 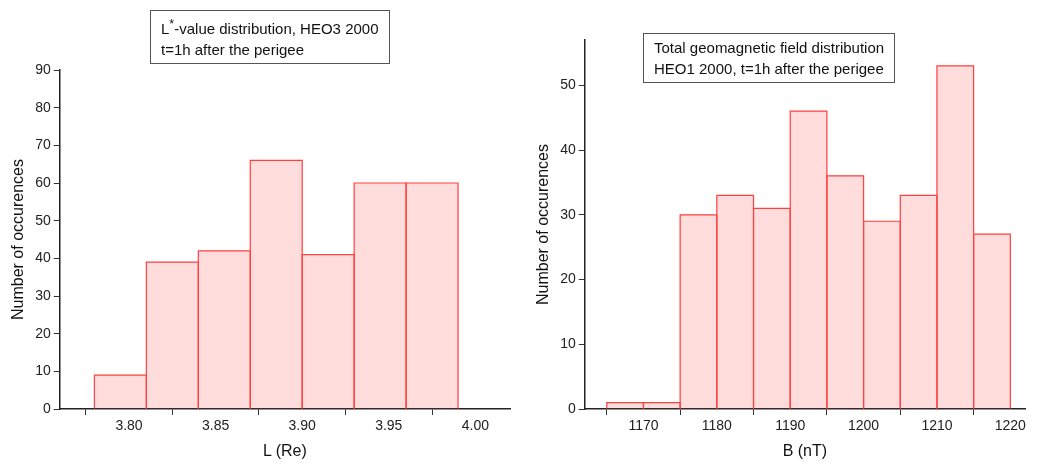 What do you see at coordinates (233, 50) in the screenshot?
I see `chart-subtitle: t=1h after the perigee` at bounding box center [233, 50].